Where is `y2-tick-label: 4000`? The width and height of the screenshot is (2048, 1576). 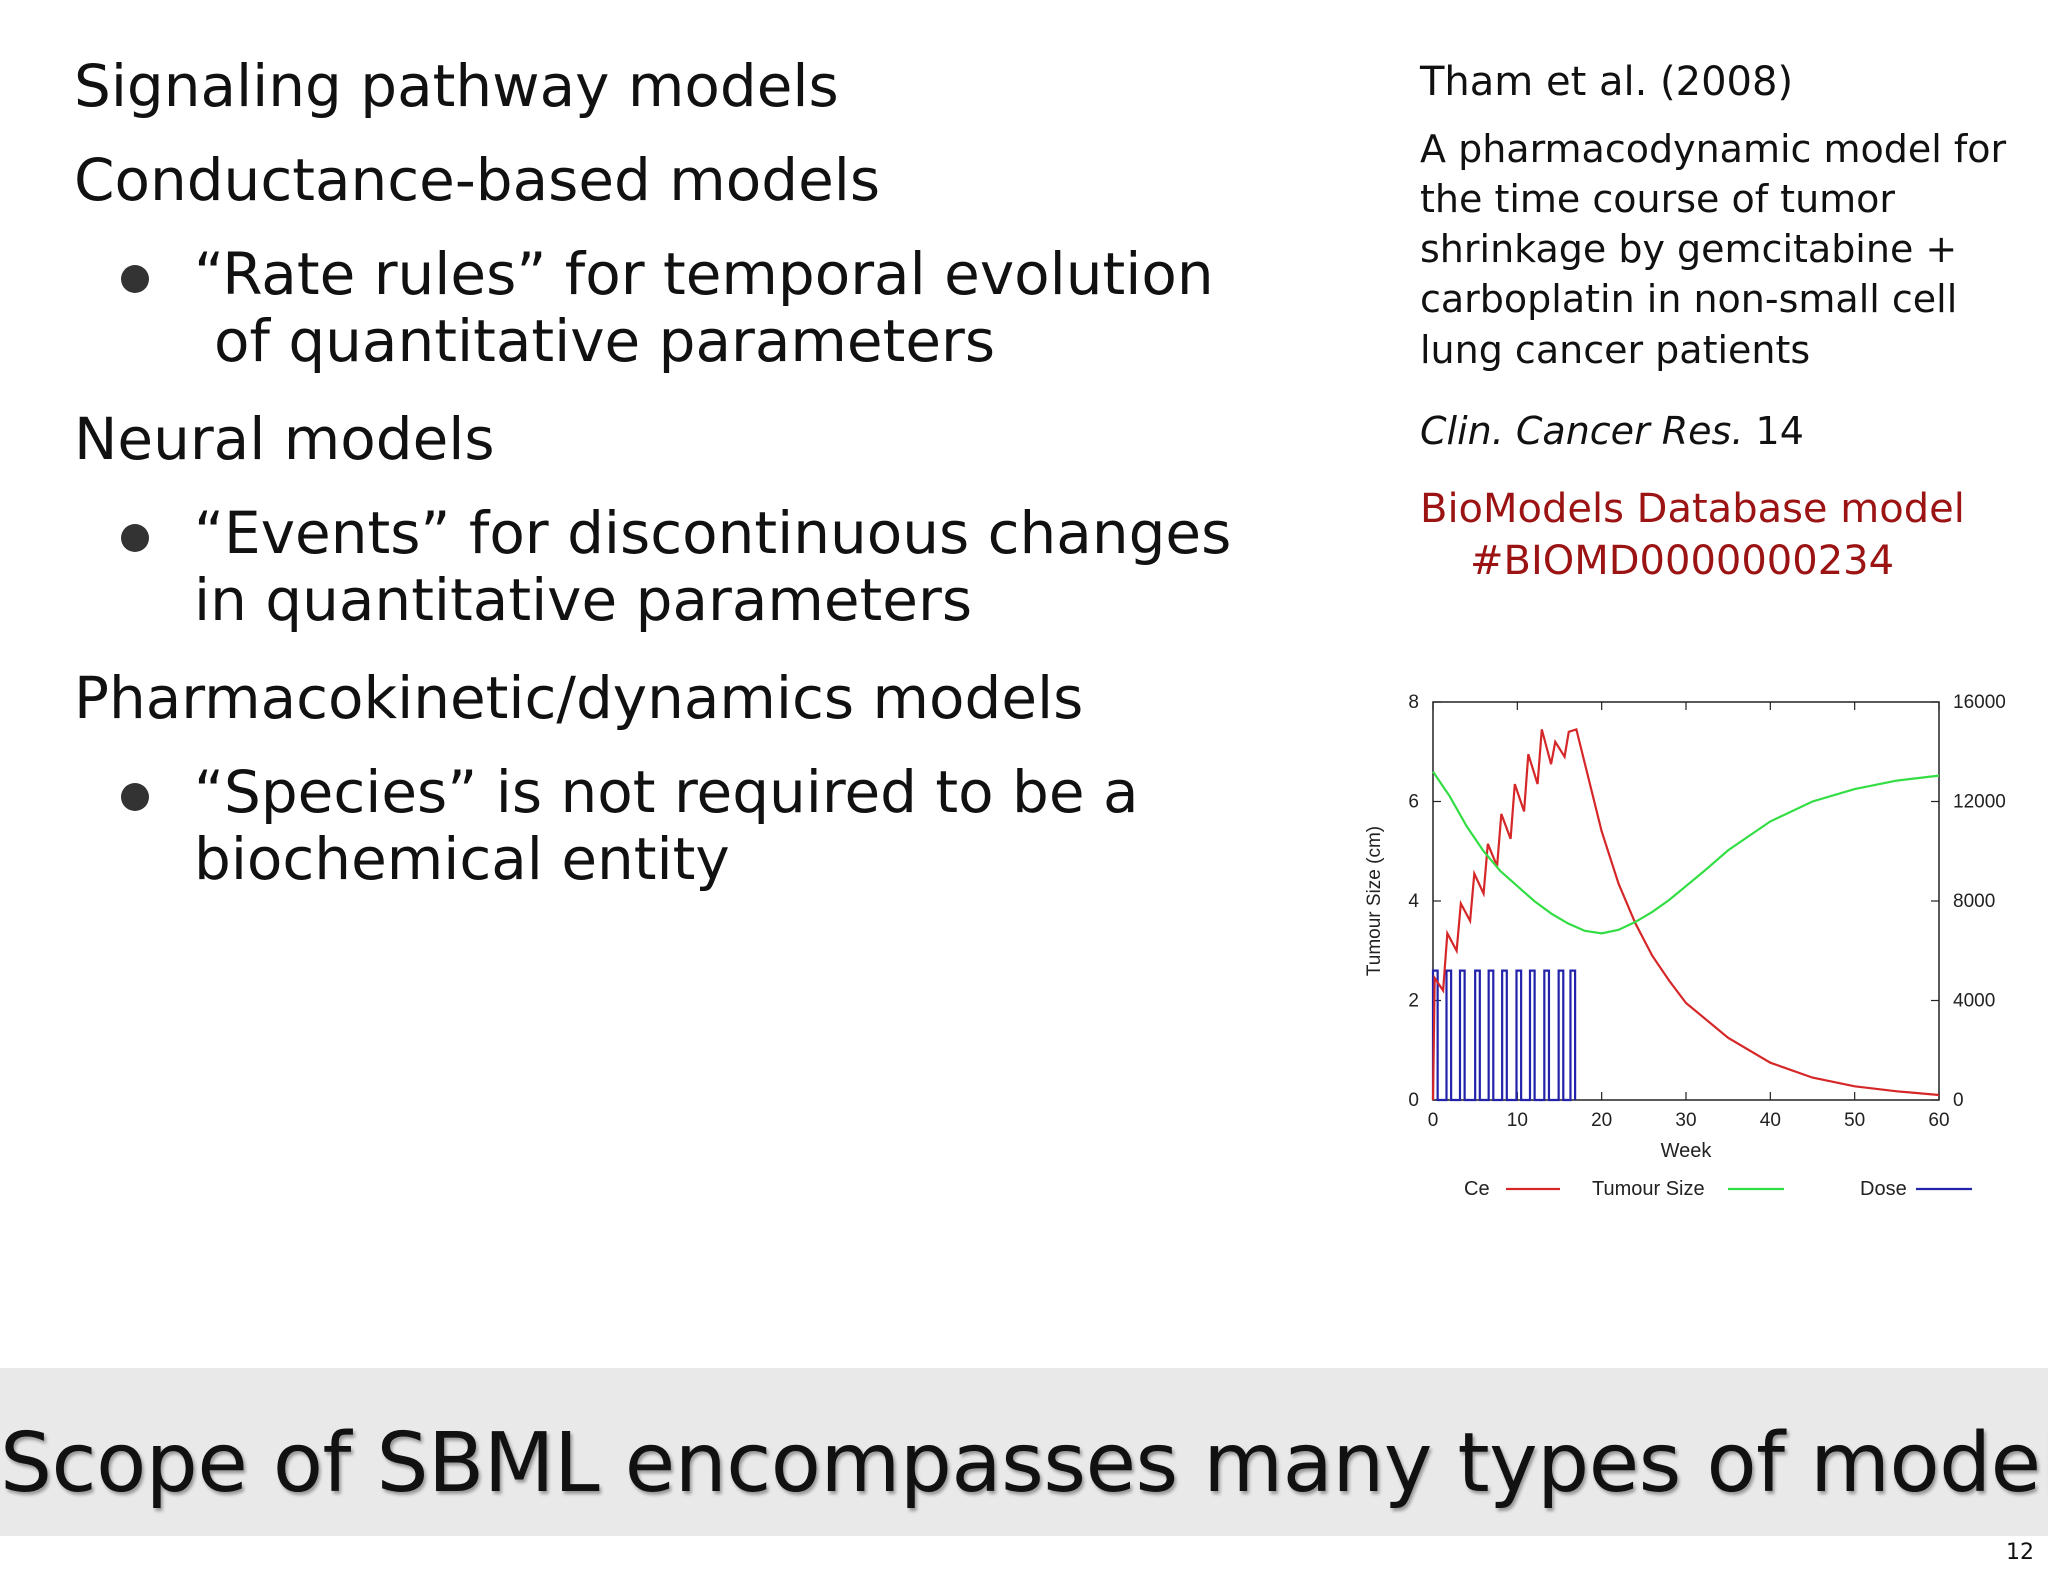
y2-tick-label: 4000 is located at coordinates (1974, 1001).